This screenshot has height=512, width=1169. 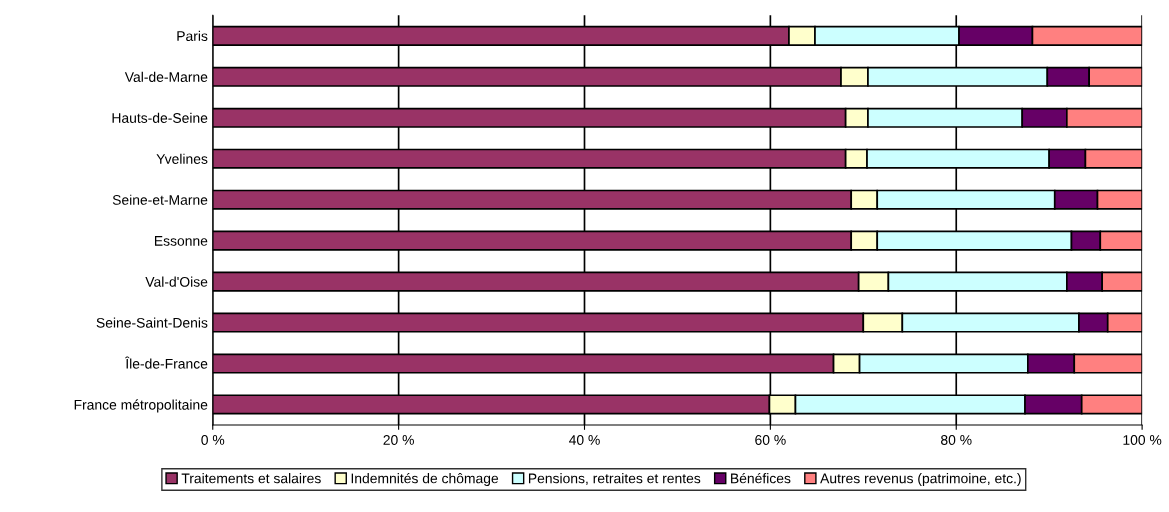 What do you see at coordinates (425, 479) in the screenshot?
I see `legend-label: Indemnités de chômage` at bounding box center [425, 479].